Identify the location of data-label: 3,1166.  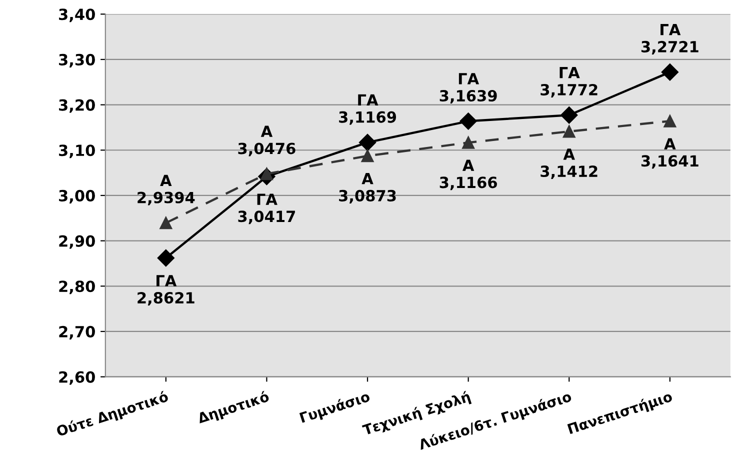
(468, 183).